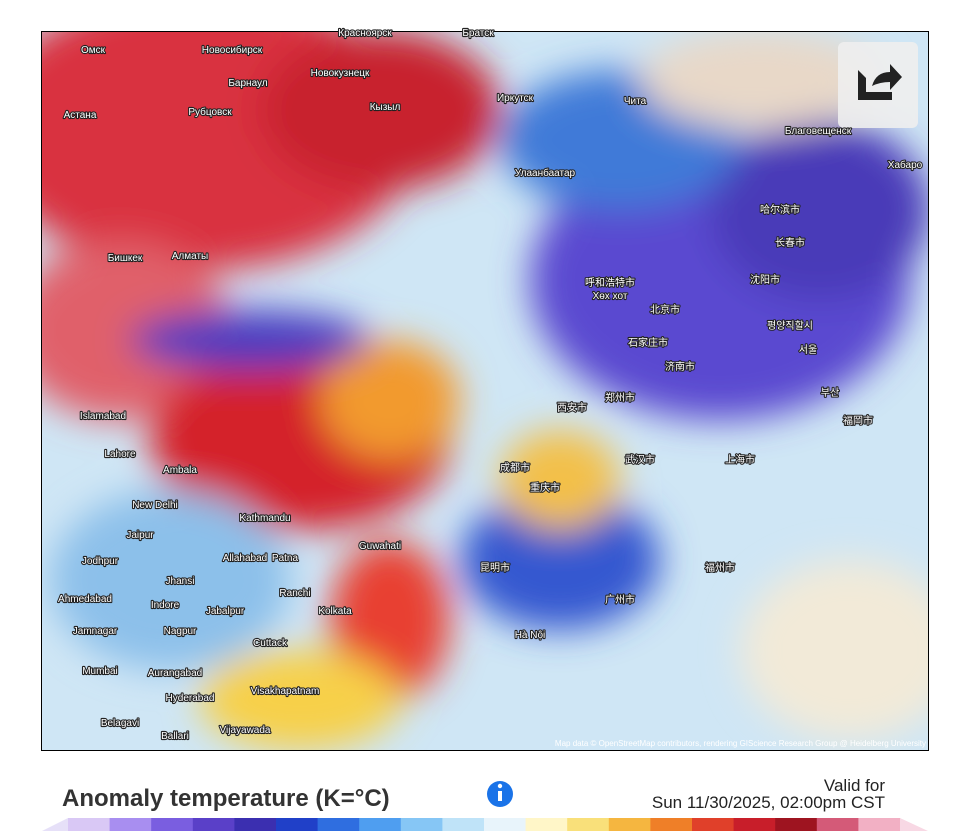  What do you see at coordinates (768, 802) in the screenshot?
I see `valid-date: Sun 11/30/2025, 02:00pm CST` at bounding box center [768, 802].